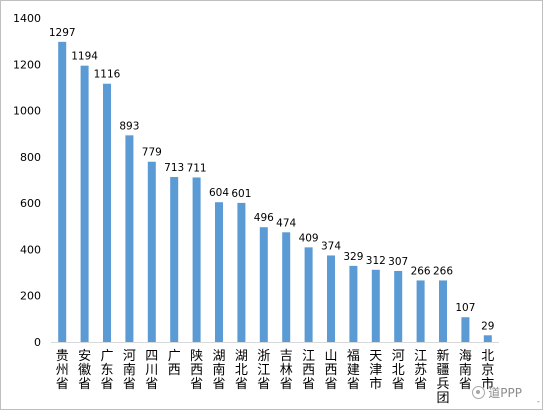 This screenshot has height=410, width=543. I want to click on category-label-2: 安徽省, so click(84, 370).